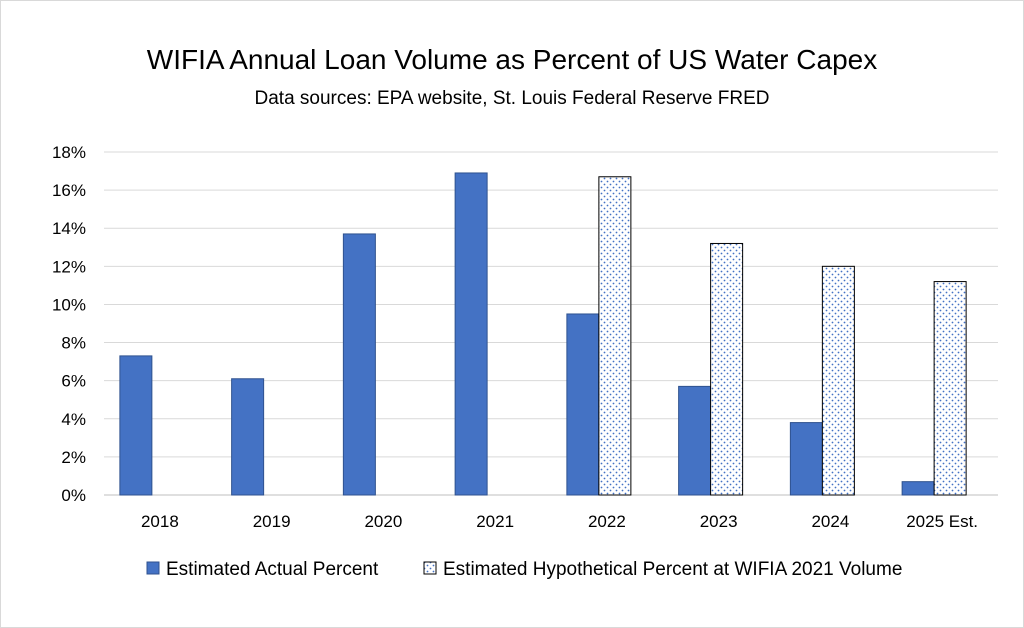 The width and height of the screenshot is (1024, 628). I want to click on y-tick-label: 0%, so click(73, 495).